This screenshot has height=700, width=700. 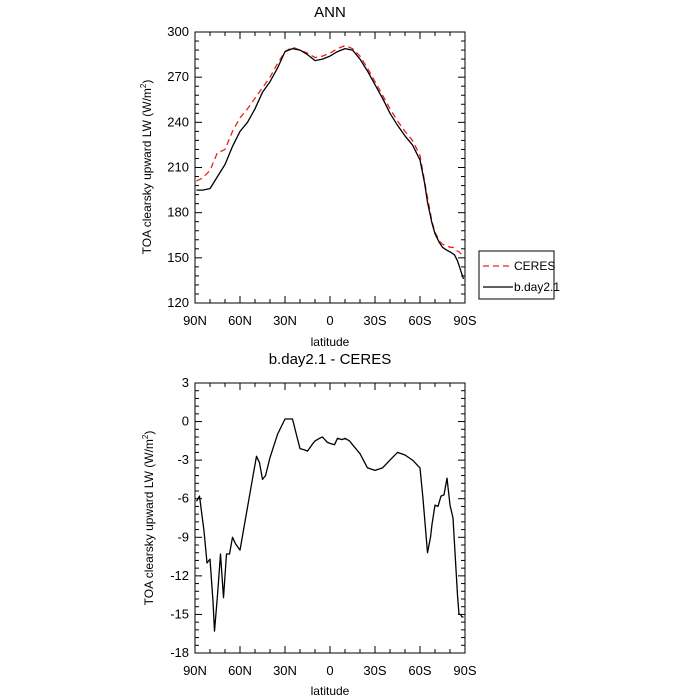 What do you see at coordinates (537, 287) in the screenshot?
I see `legend-label-b-day2-1: b.day2.1` at bounding box center [537, 287].